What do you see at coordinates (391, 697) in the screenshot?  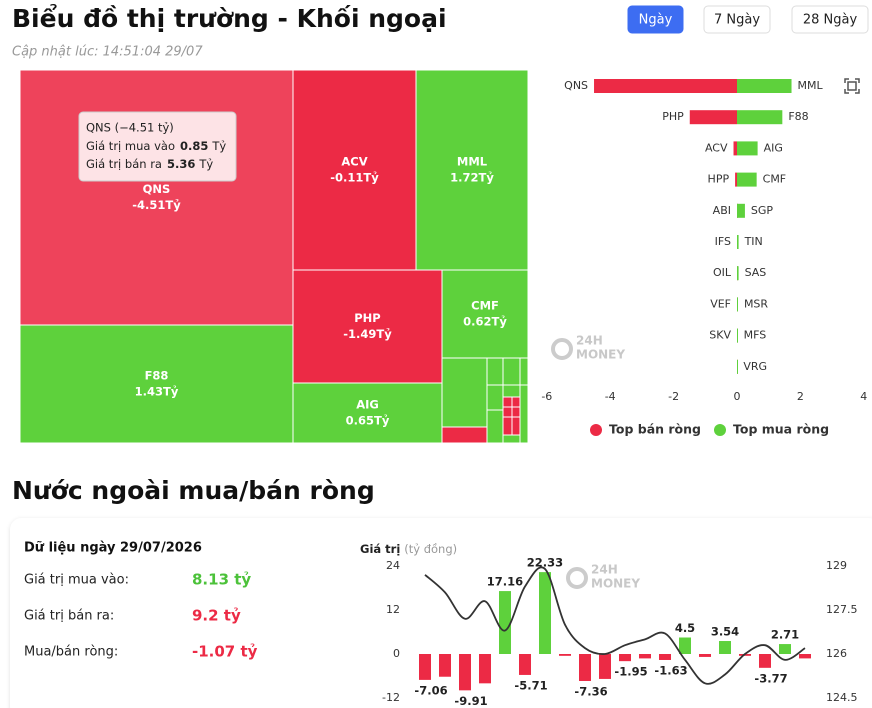 I see `y-tick-label: -12` at bounding box center [391, 697].